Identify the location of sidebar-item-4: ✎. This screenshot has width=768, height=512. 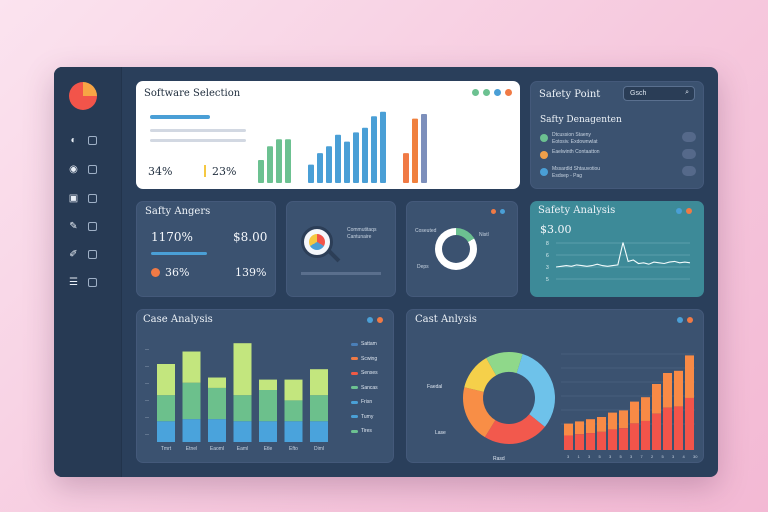
(84, 226).